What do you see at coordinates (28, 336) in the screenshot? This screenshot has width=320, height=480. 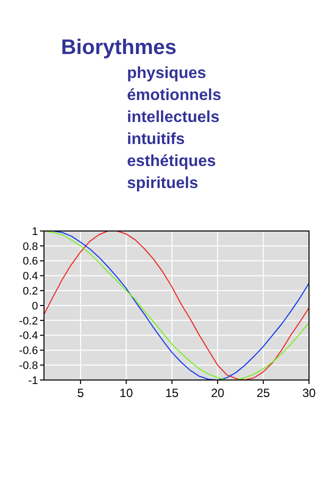 I see `y-tick-label: -0.4` at bounding box center [28, 336].